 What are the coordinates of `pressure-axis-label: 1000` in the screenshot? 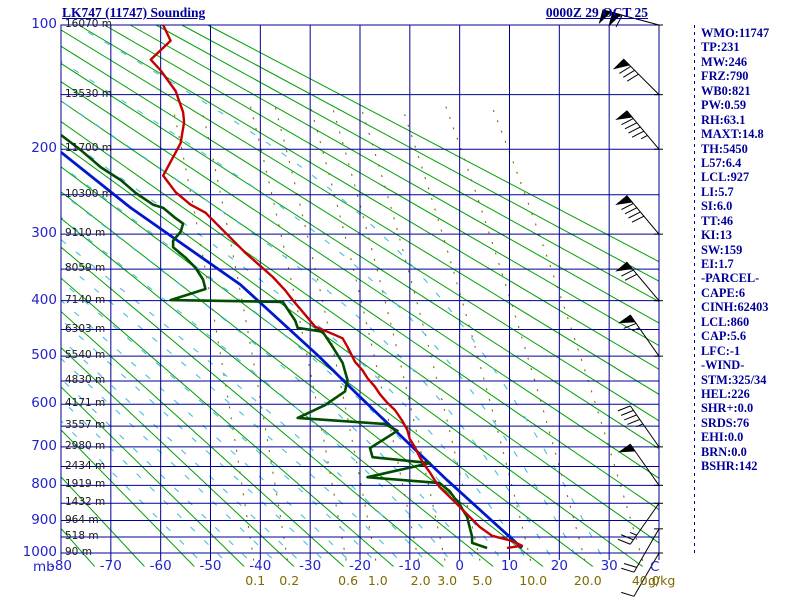 It's located at (39, 552).